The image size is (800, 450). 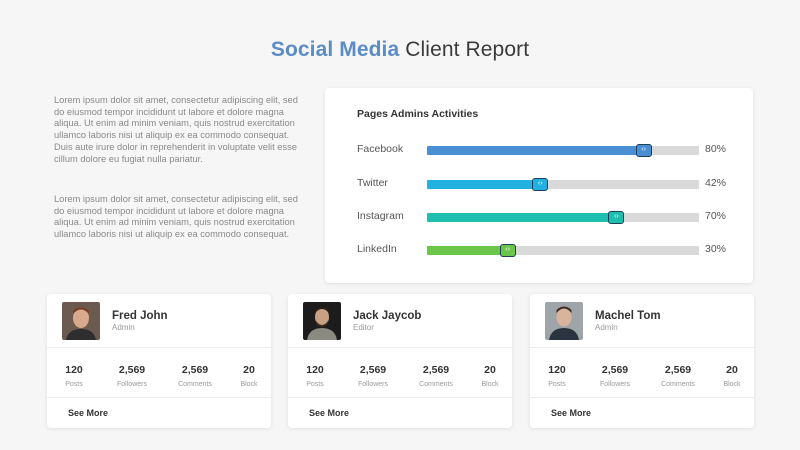 I want to click on activity-value: 30%, so click(x=716, y=249).